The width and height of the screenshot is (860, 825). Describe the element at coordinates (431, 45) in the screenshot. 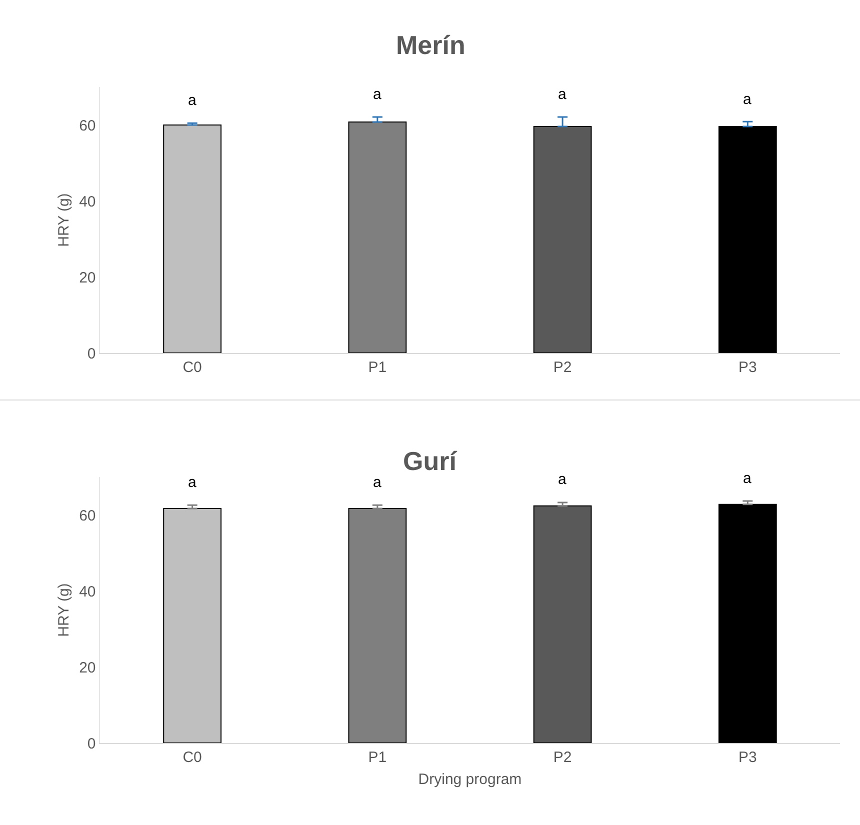

I see `chart-title: Merín` at that location.